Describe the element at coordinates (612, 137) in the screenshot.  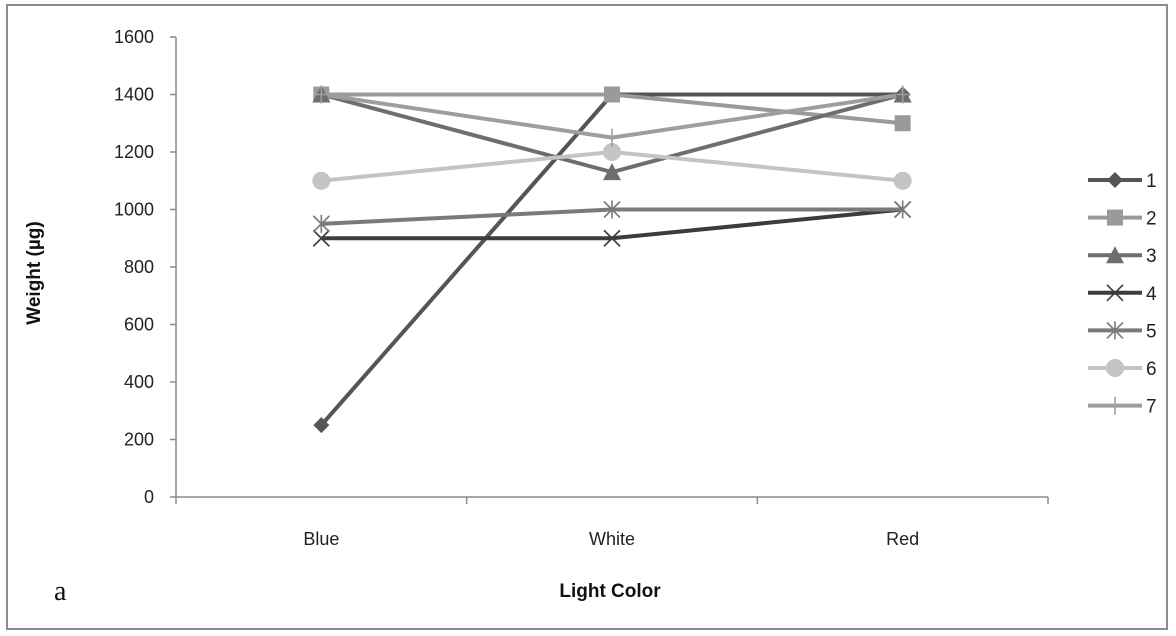
I see `data-point-7-white` at that location.